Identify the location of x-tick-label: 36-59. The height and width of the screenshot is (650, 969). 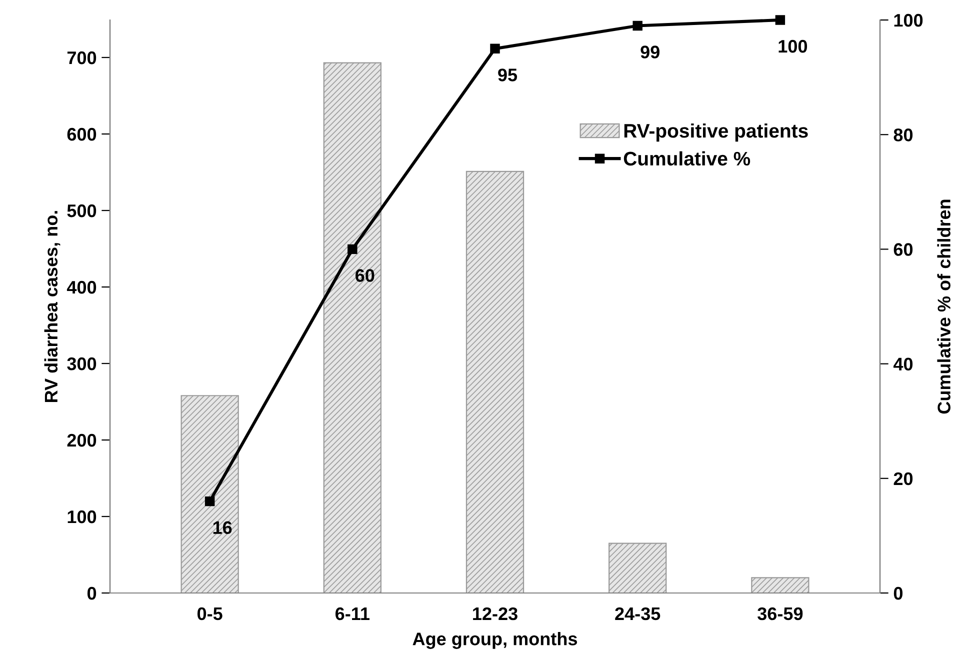
(780, 613).